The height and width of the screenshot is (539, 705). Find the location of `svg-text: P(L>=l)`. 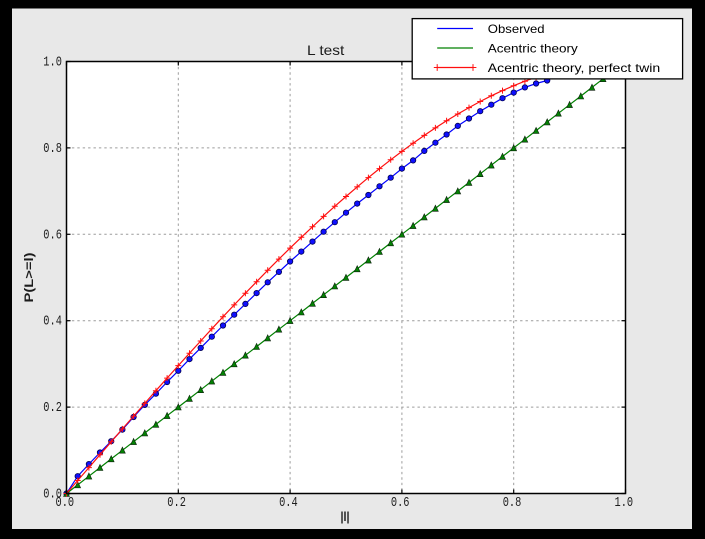

svg-text: P(L>=l) is located at coordinates (29, 278).